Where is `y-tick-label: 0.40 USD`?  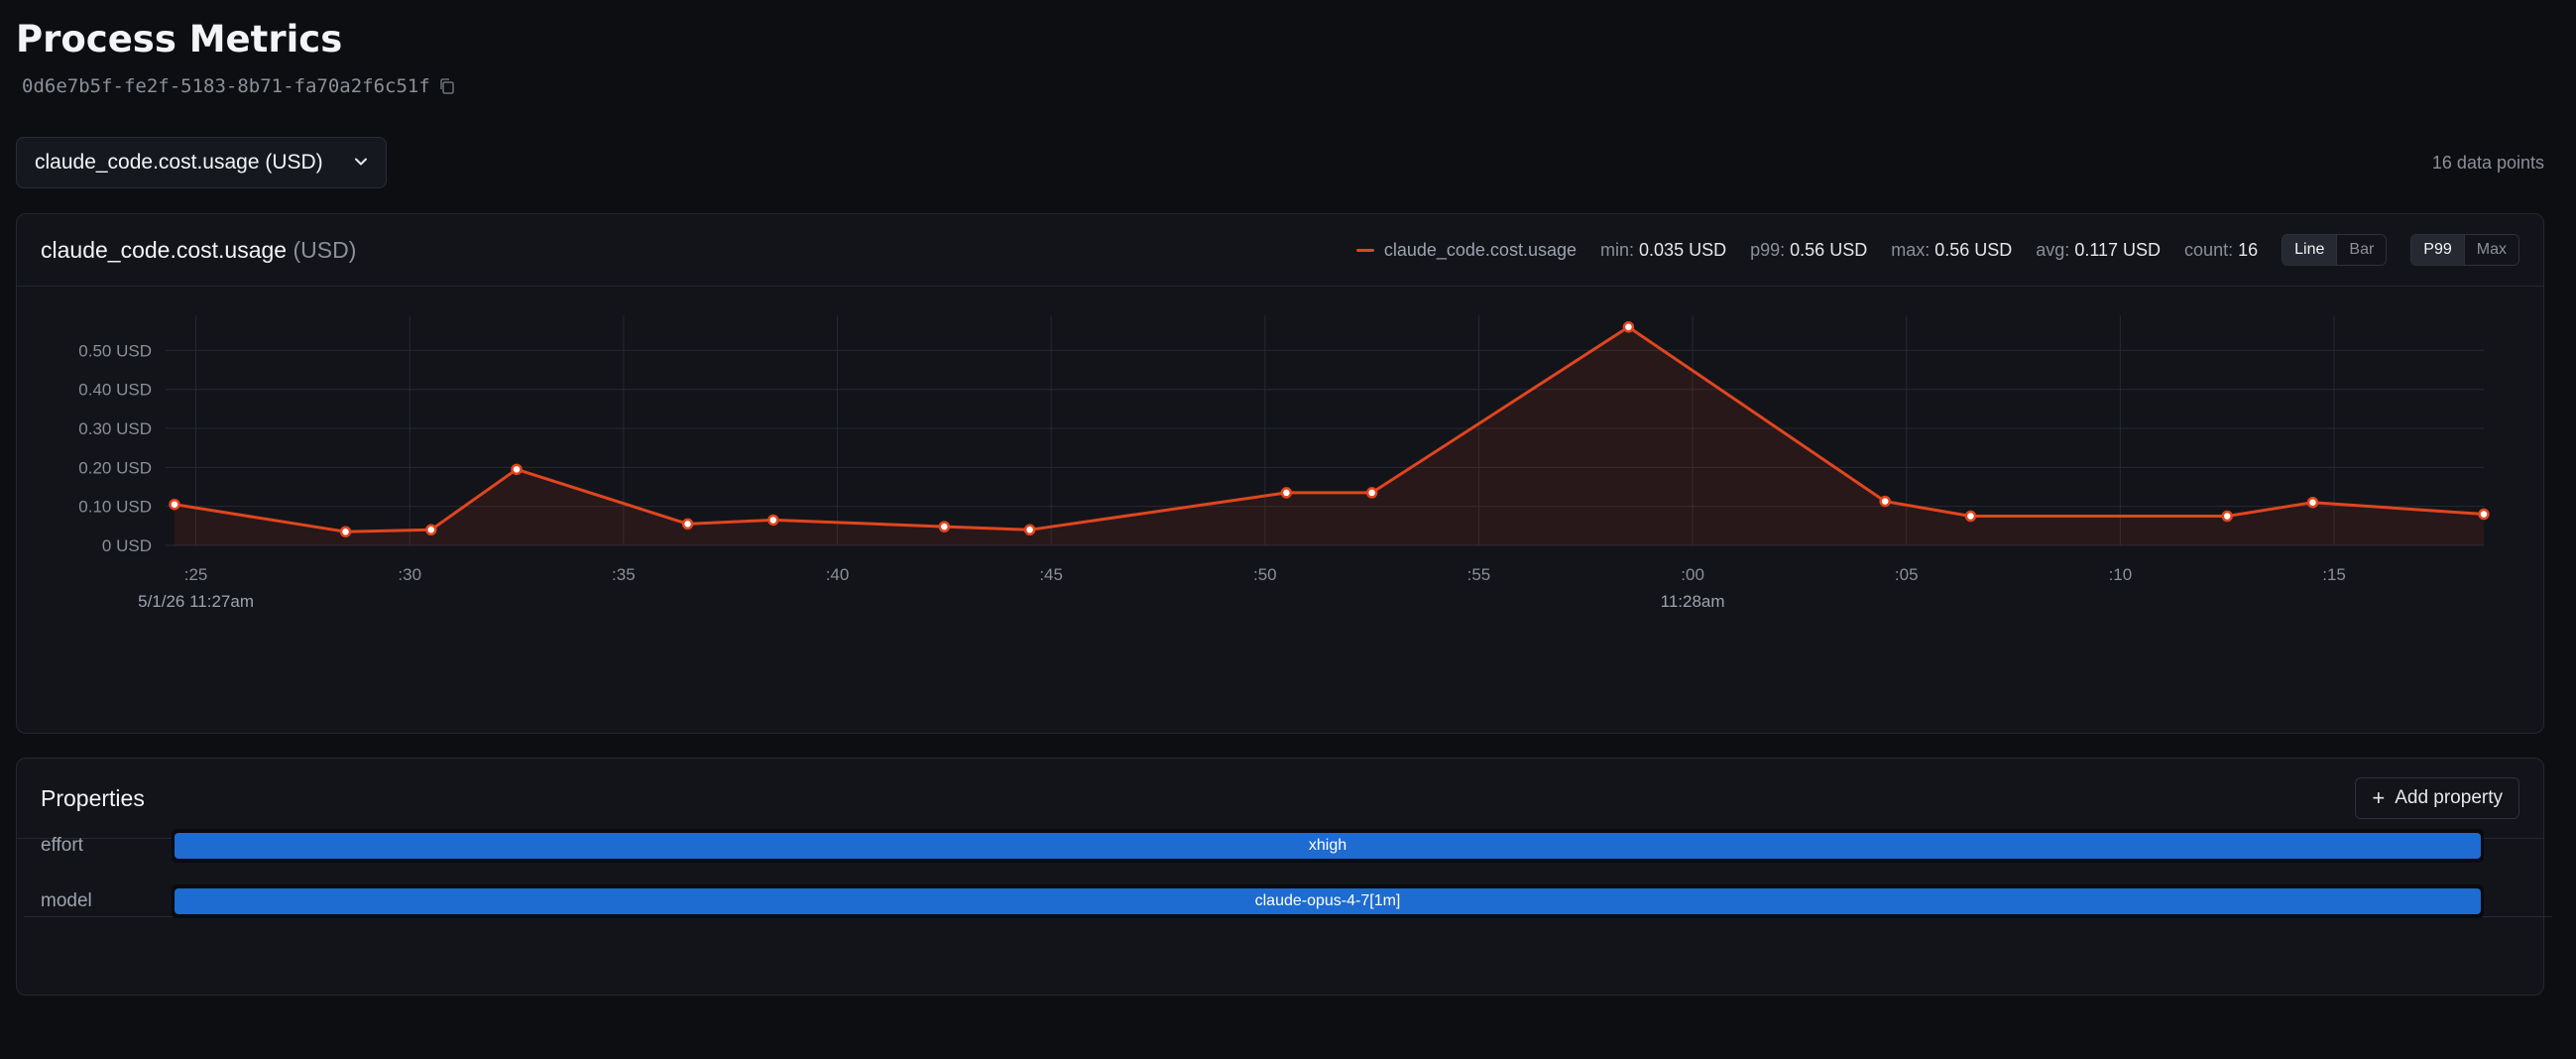
y-tick-label: 0.40 USD is located at coordinates (115, 390).